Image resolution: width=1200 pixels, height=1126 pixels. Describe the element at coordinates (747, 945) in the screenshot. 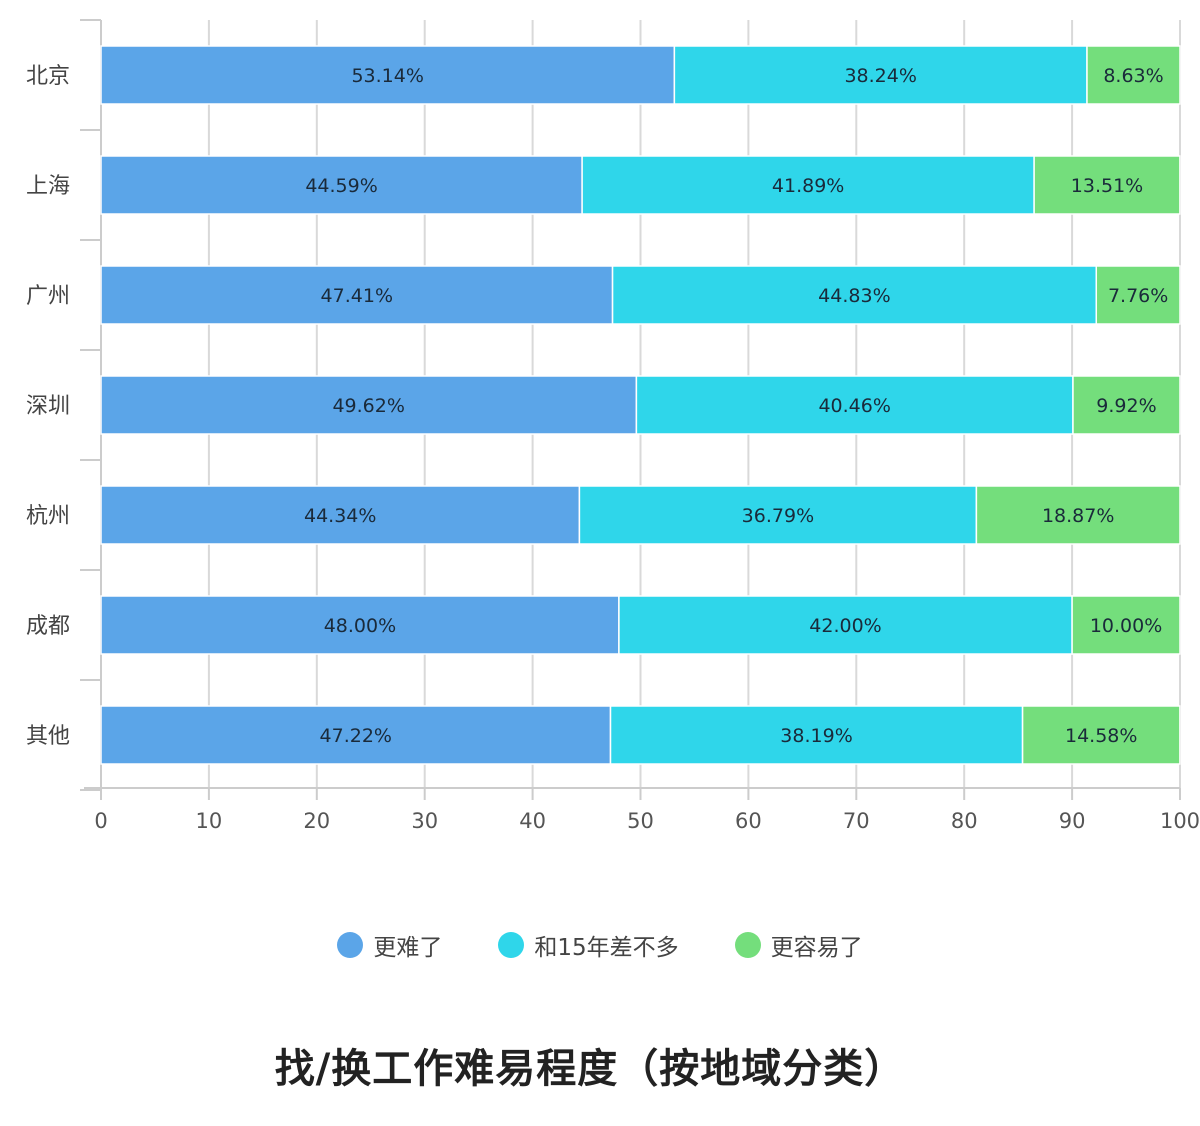

I see `legend-marker-easier` at that location.